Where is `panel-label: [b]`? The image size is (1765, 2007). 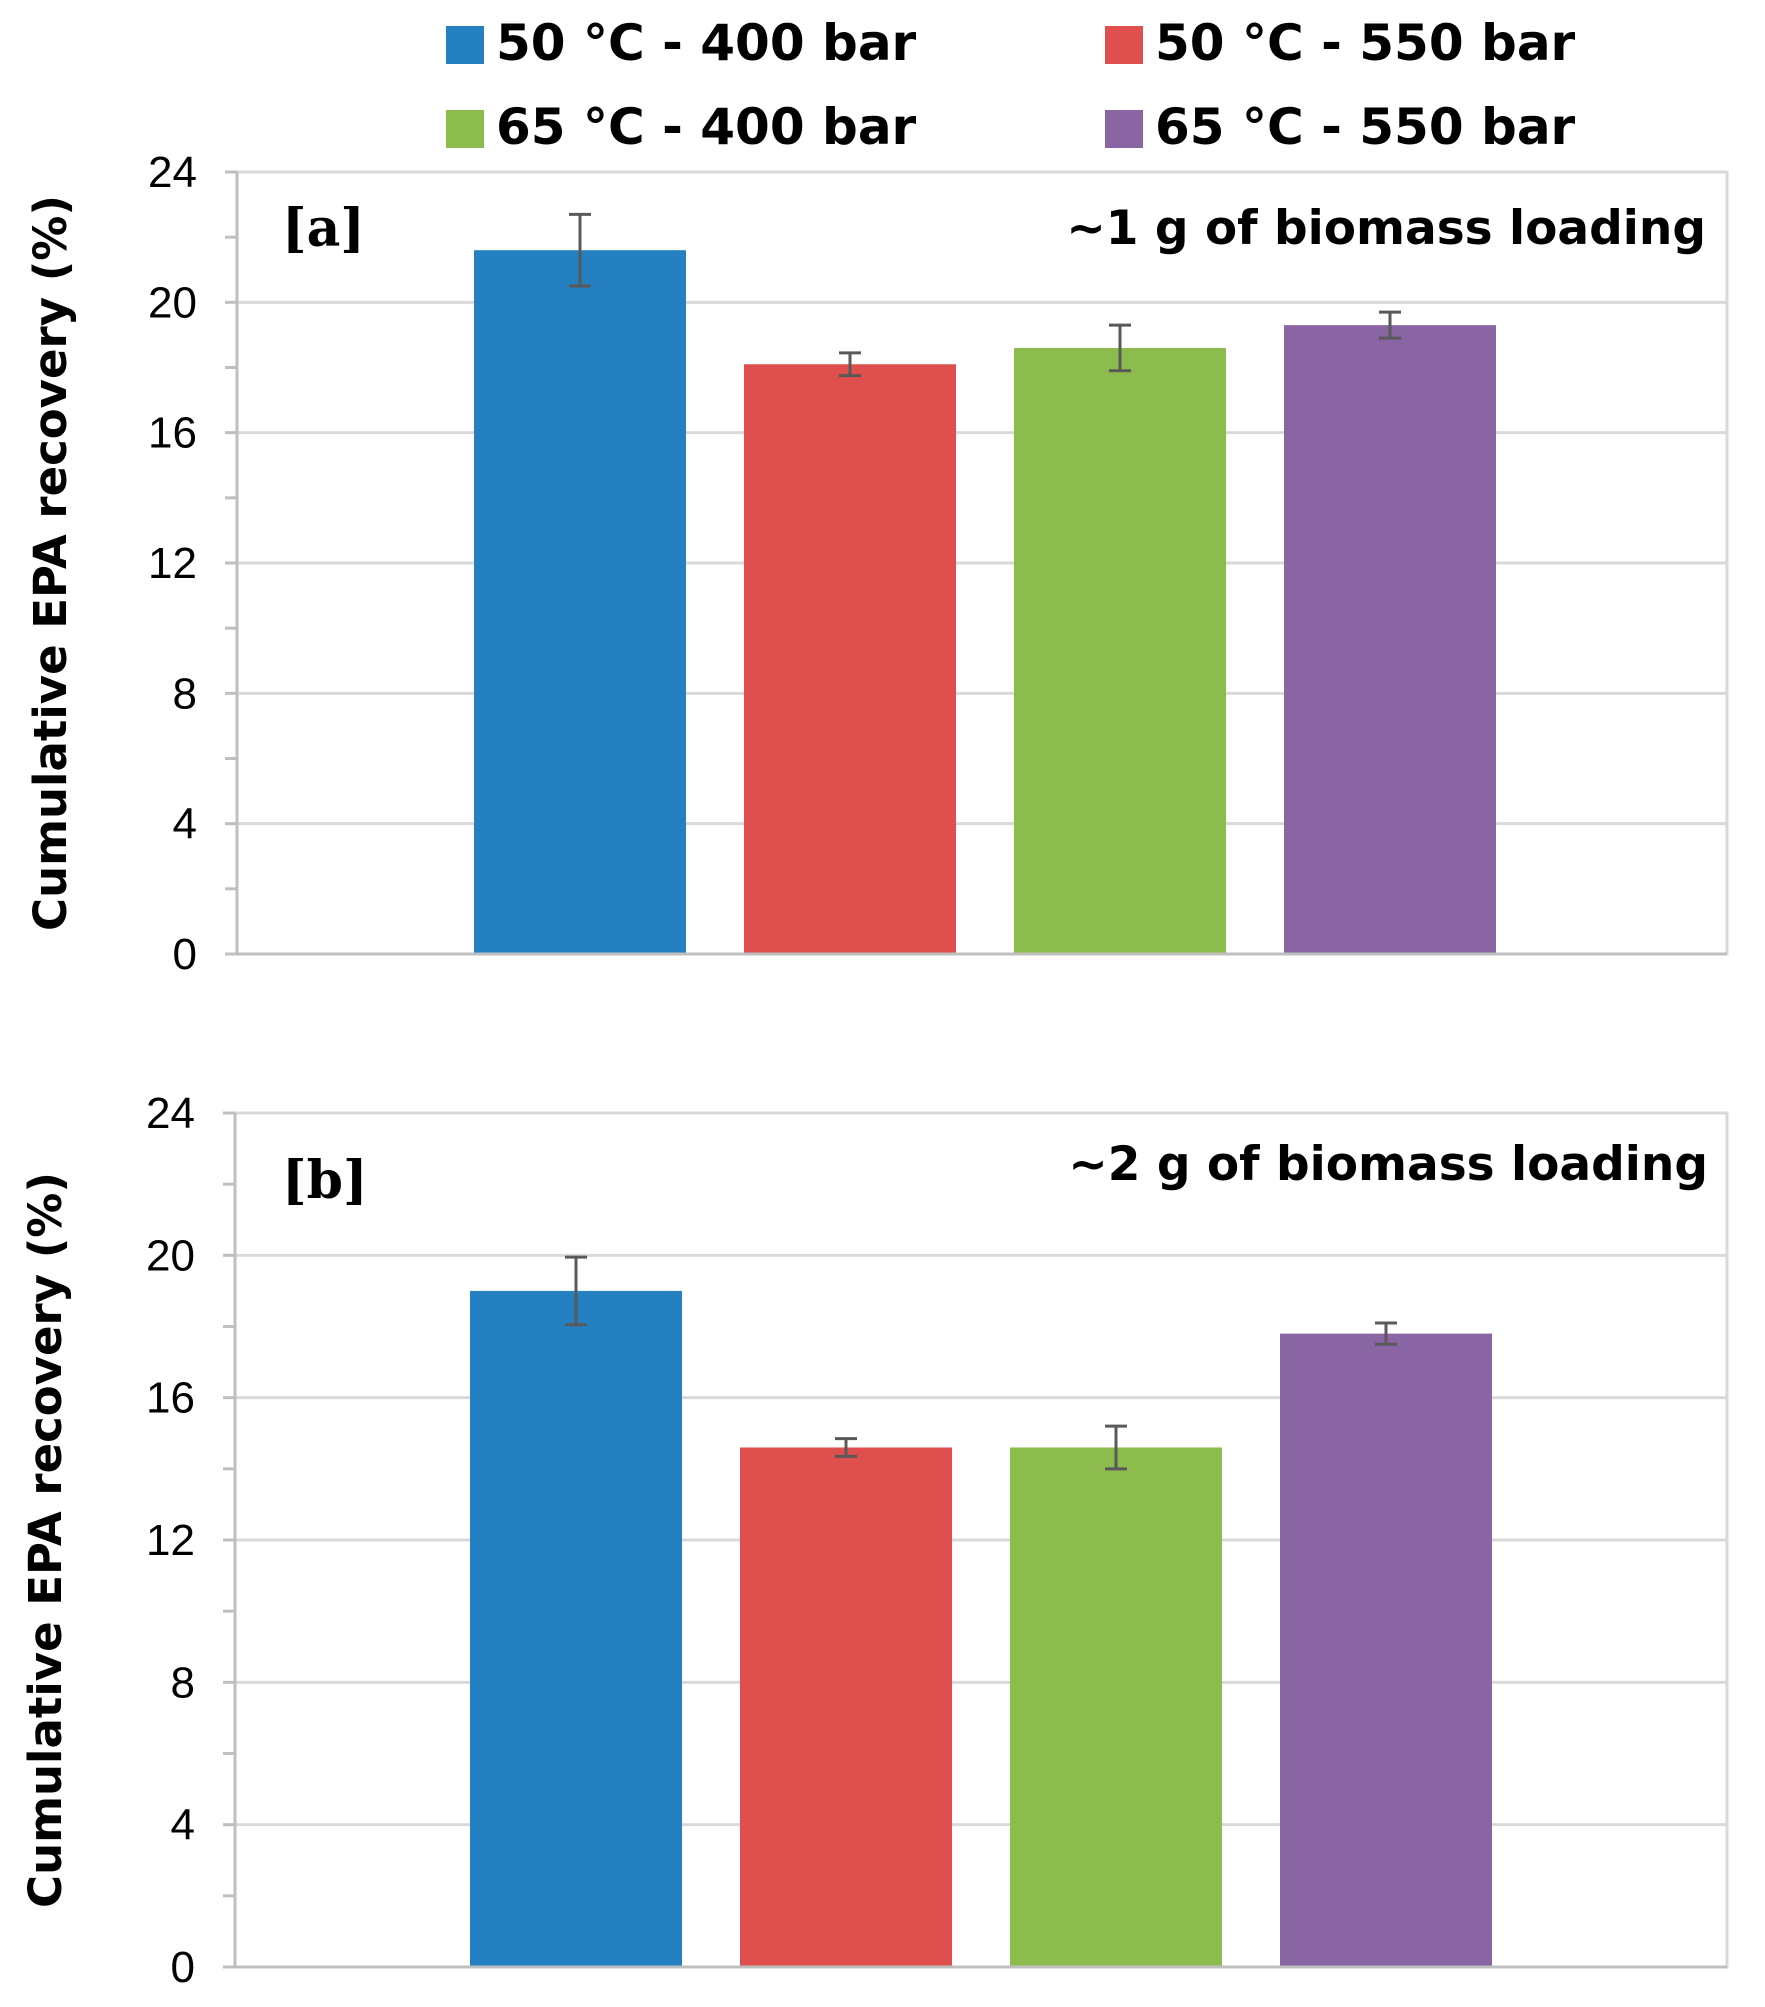
panel-label: [b] is located at coordinates (325, 1180).